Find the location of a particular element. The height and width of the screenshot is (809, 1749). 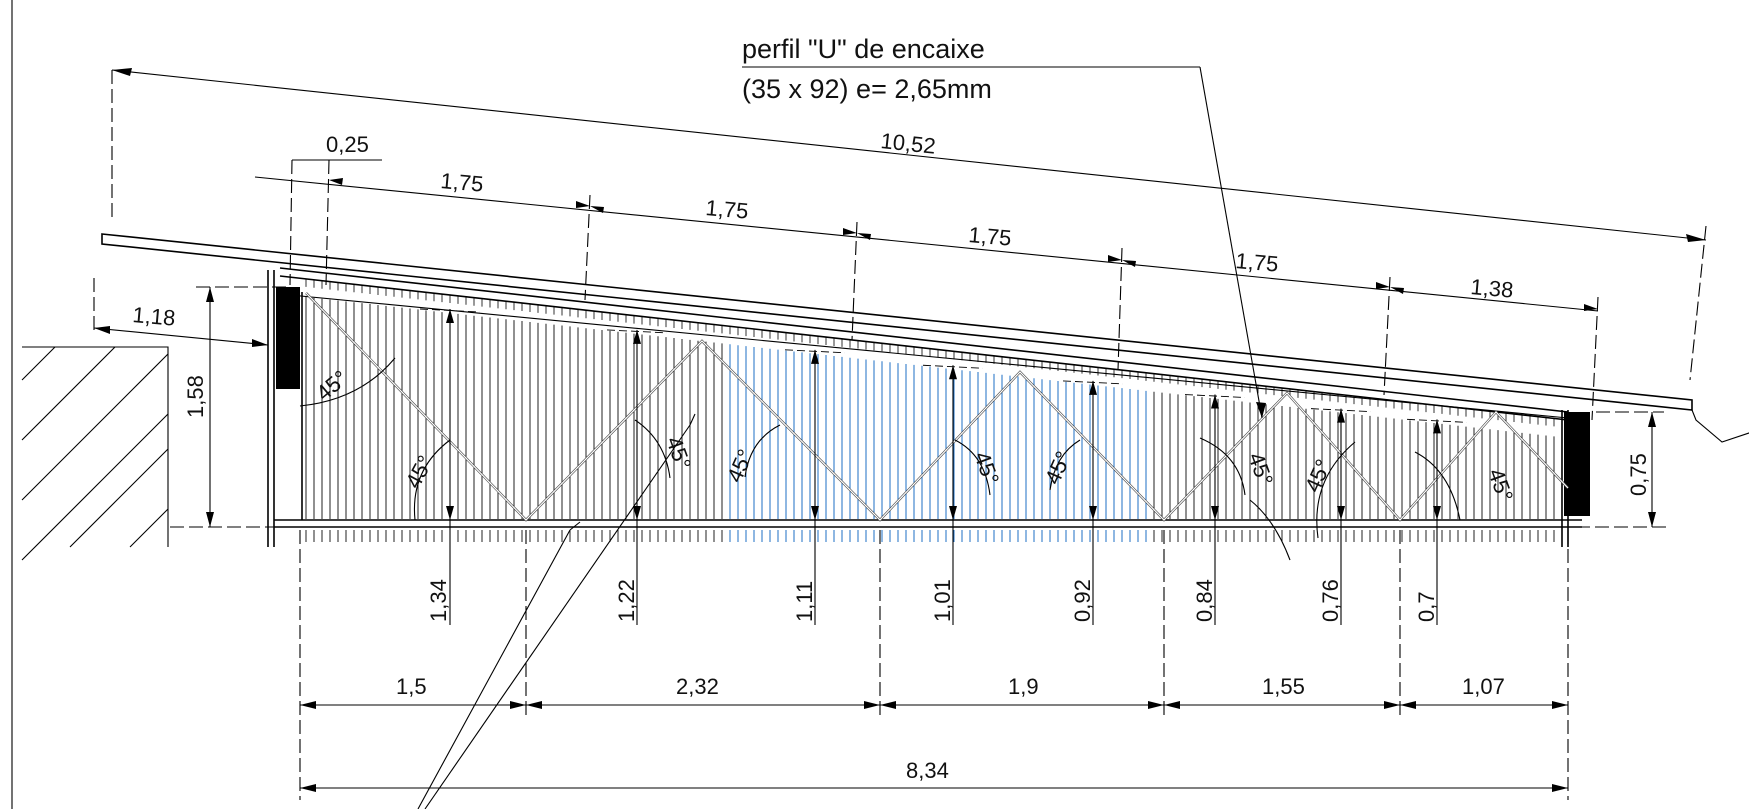

note-line-2: (35 x 92) e= 2,65mm is located at coordinates (867, 89).